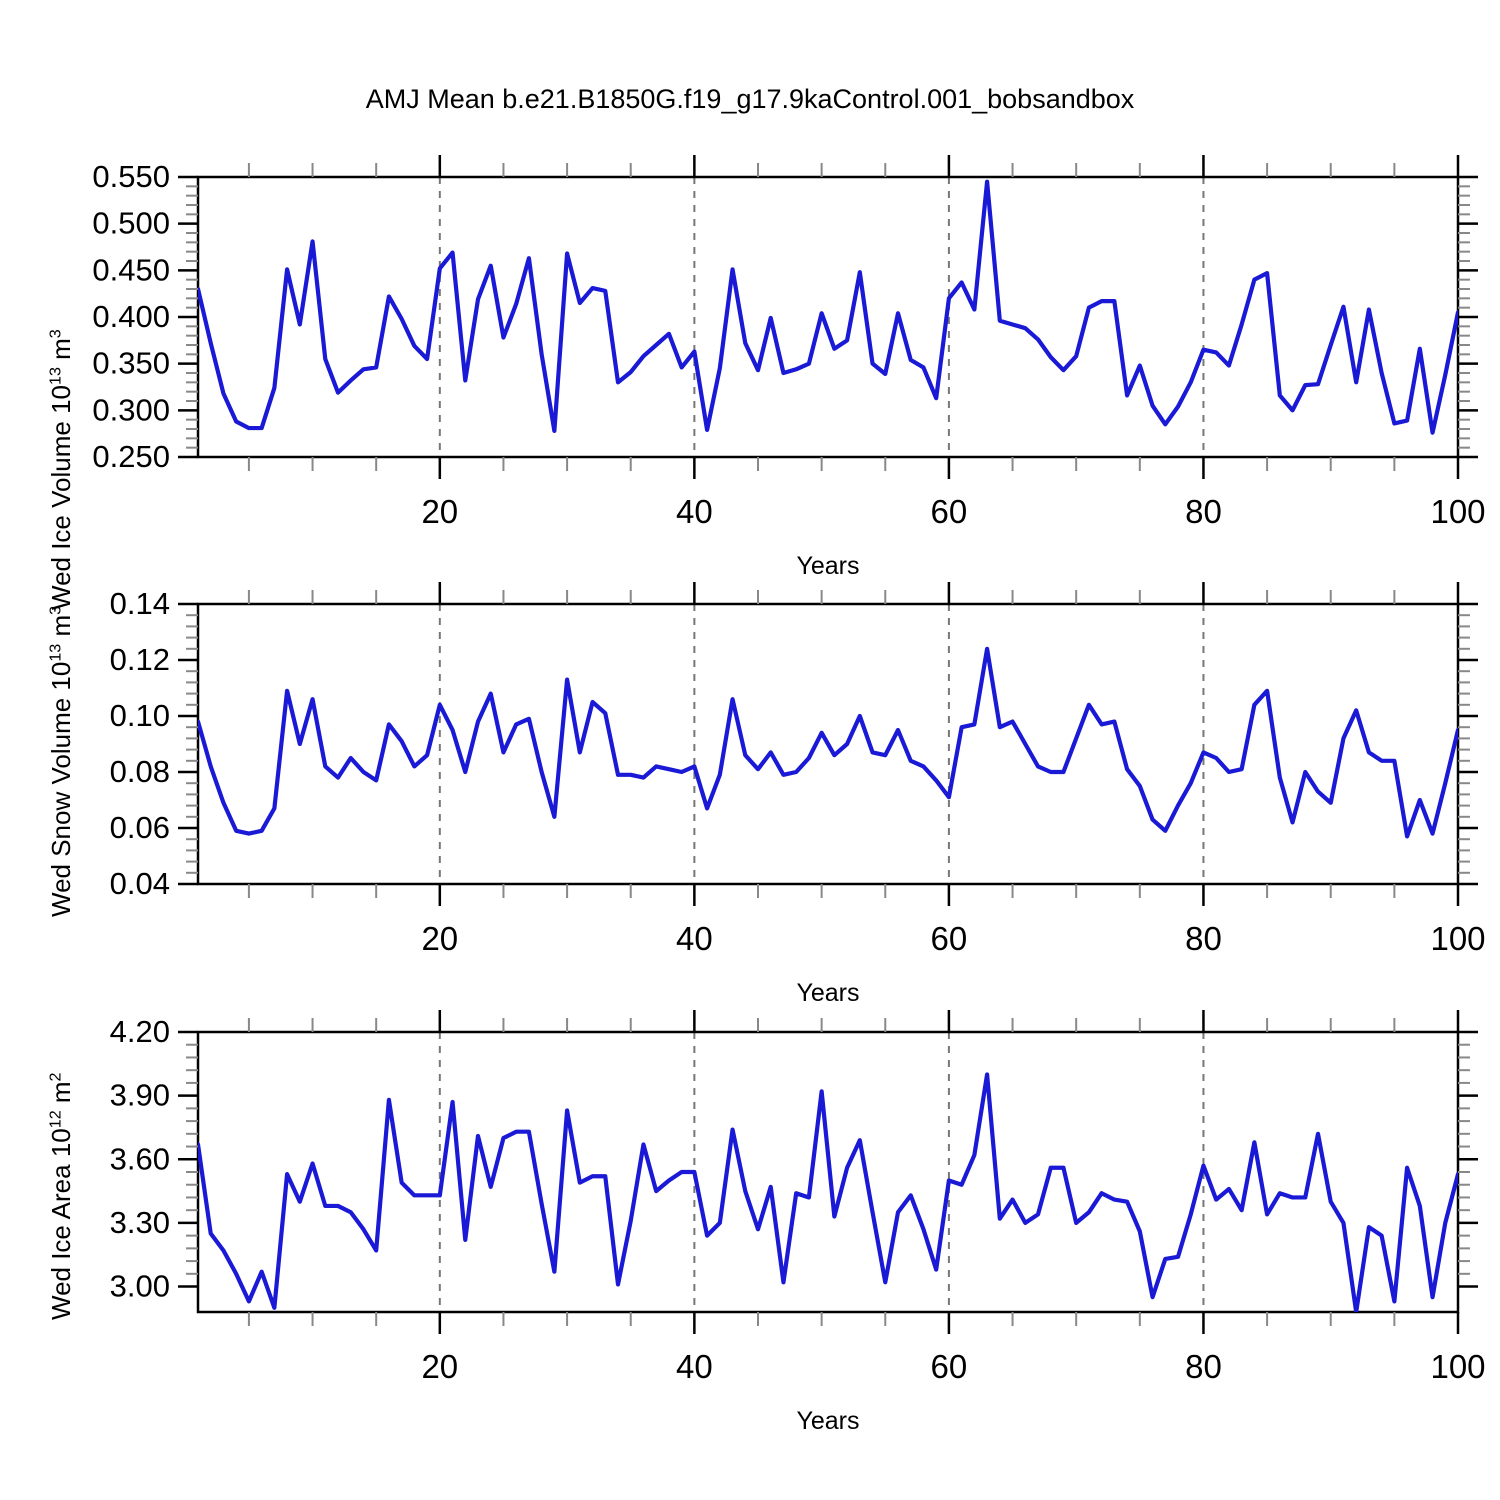  What do you see at coordinates (140, 1286) in the screenshot?
I see `ytick-label-3.00: 3.00` at bounding box center [140, 1286].